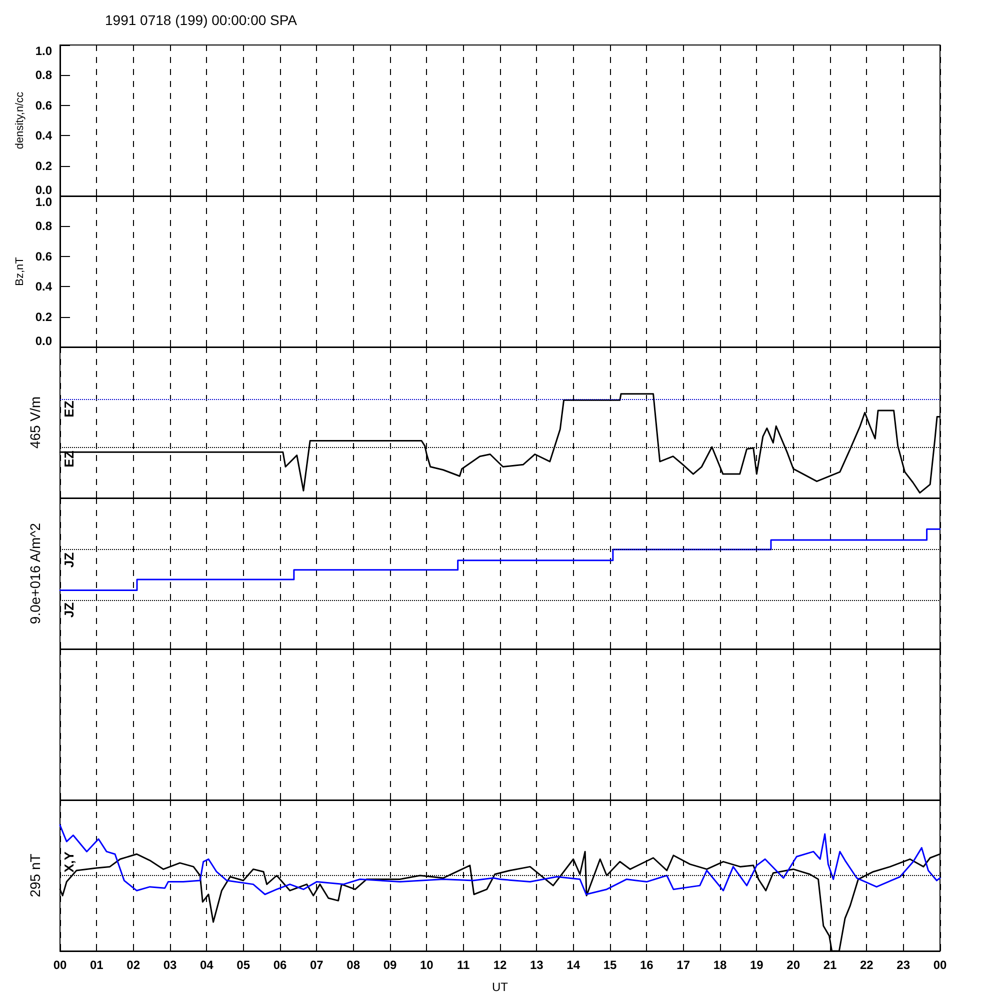  What do you see at coordinates (647, 965) in the screenshot?
I see `x-tick-label: 16` at bounding box center [647, 965].